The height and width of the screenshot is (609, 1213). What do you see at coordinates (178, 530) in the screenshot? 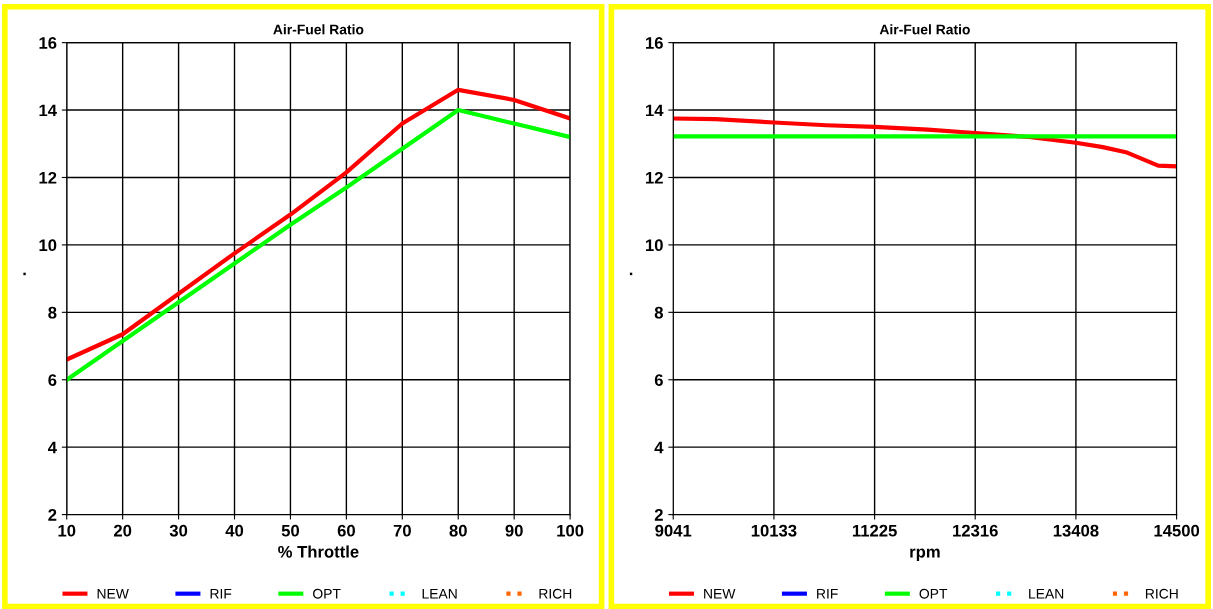
I see `x-tick-label: 30` at bounding box center [178, 530].